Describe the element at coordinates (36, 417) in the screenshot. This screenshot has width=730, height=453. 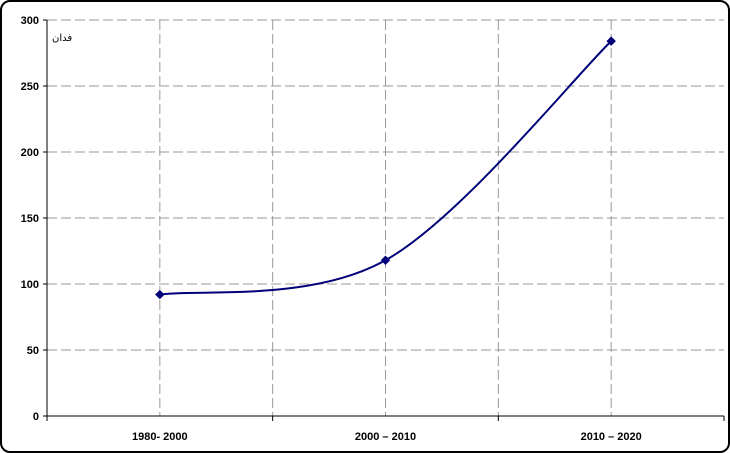
I see `y-tick-label: 0` at that location.